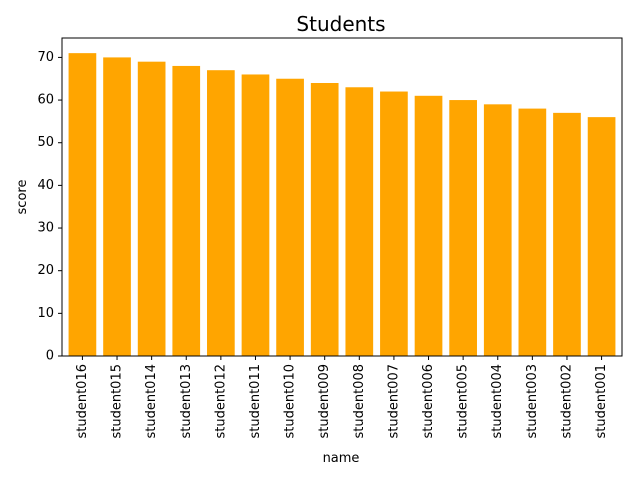 This screenshot has height=480, width=640. I want to click on x-tick-label: student001, so click(601, 401).